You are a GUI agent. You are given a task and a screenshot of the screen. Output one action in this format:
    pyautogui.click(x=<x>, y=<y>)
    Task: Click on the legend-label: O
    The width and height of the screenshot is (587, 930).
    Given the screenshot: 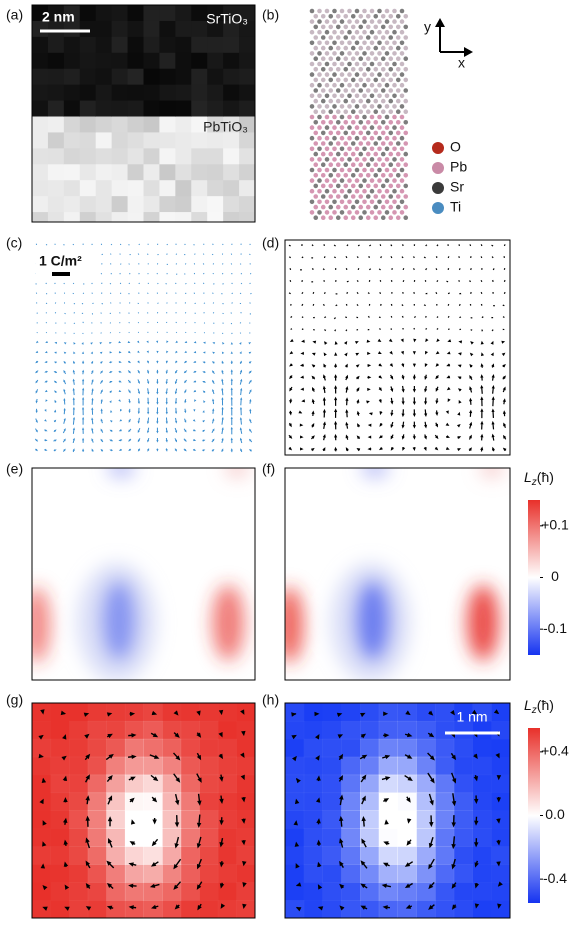 What is the action you would take?
    pyautogui.click(x=455, y=147)
    